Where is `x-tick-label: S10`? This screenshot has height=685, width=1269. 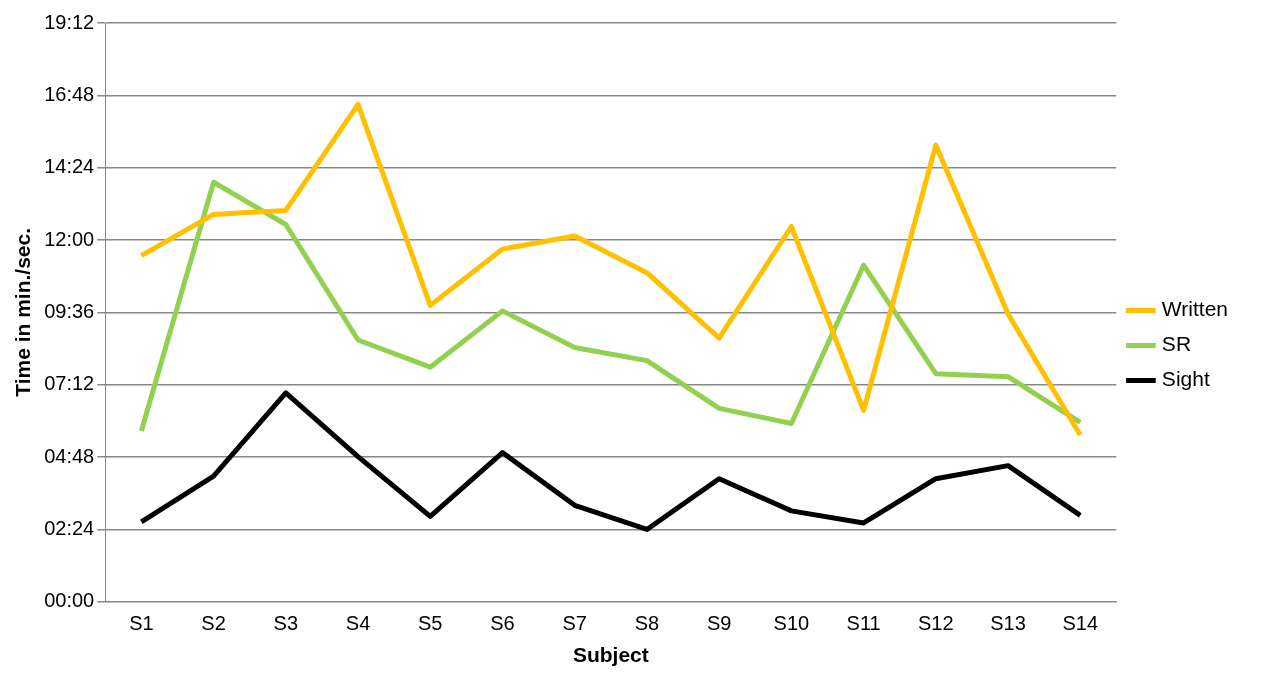
x-tick-label: S10 is located at coordinates (791, 623).